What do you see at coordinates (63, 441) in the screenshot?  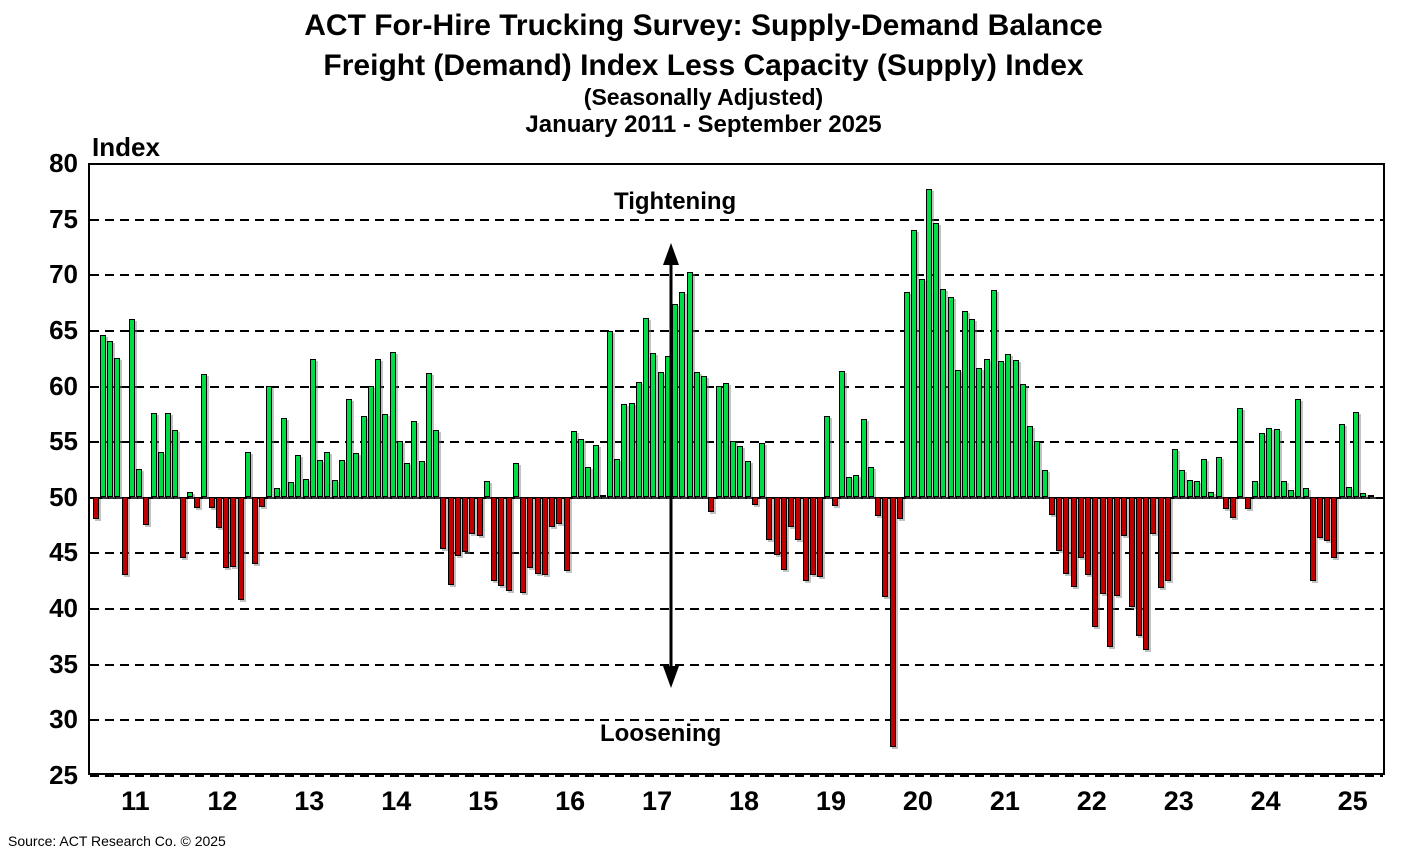 I see `y-tick-55: 55` at bounding box center [63, 441].